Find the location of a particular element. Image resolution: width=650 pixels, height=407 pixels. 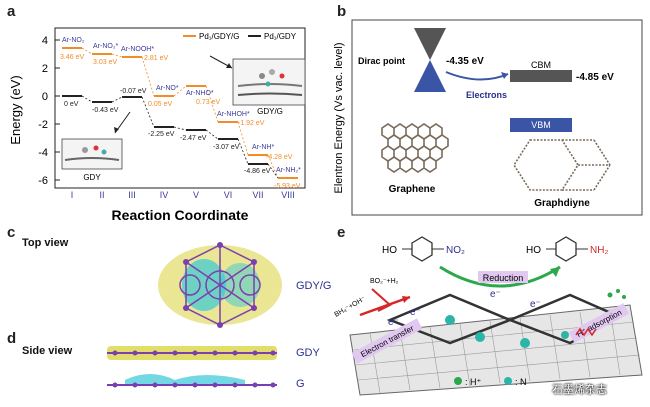

inset-gdy-g: GDY/G is located at coordinates (269, 87).